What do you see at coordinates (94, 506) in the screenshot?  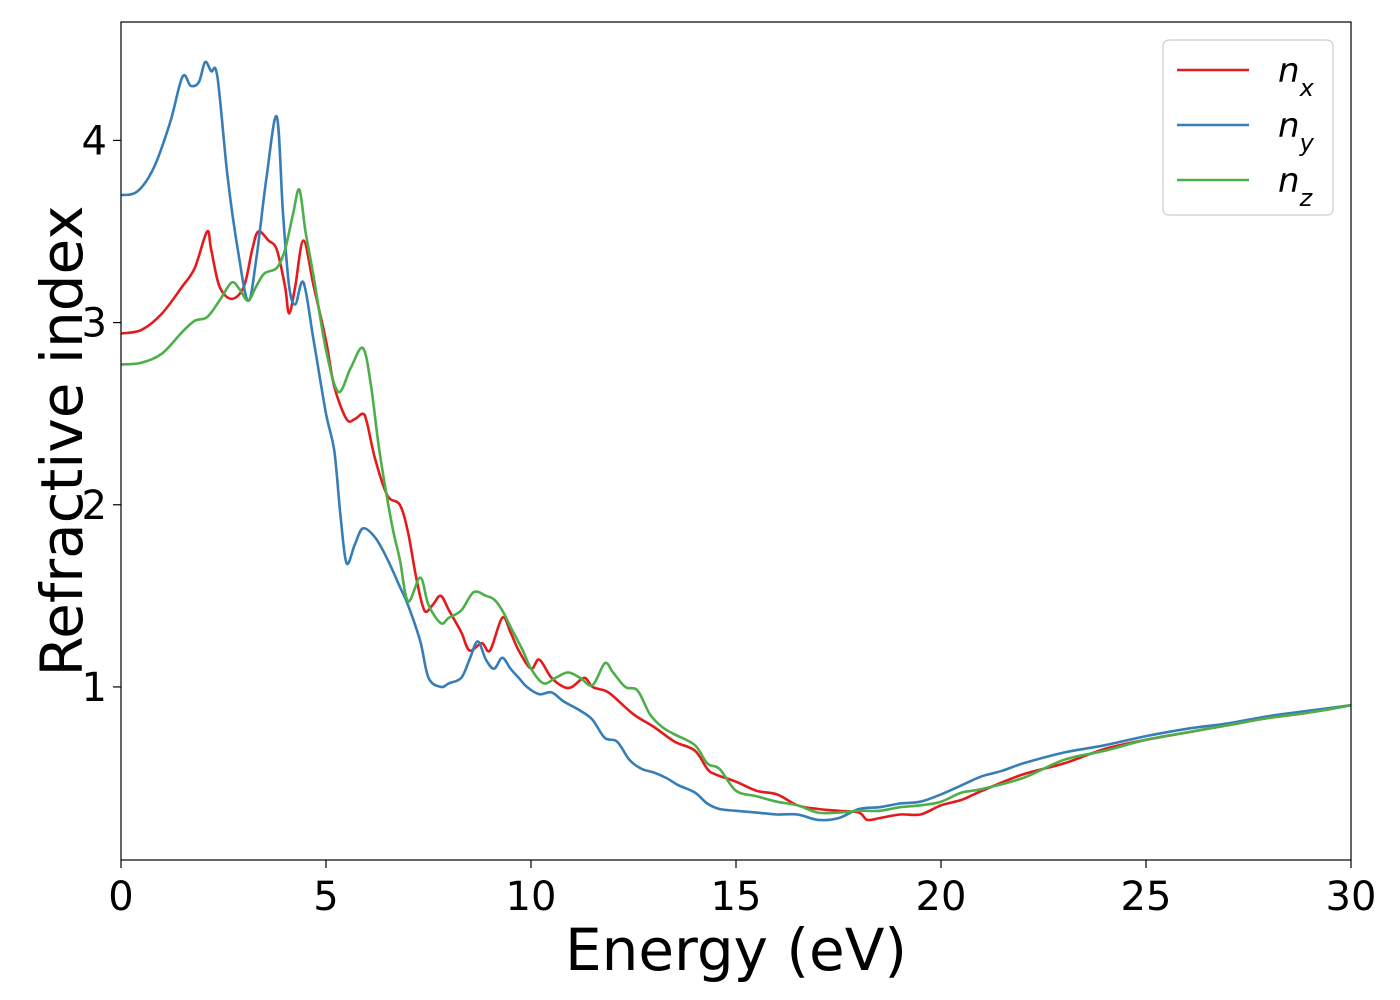 I see `y-tick-label: 2` at bounding box center [94, 506].